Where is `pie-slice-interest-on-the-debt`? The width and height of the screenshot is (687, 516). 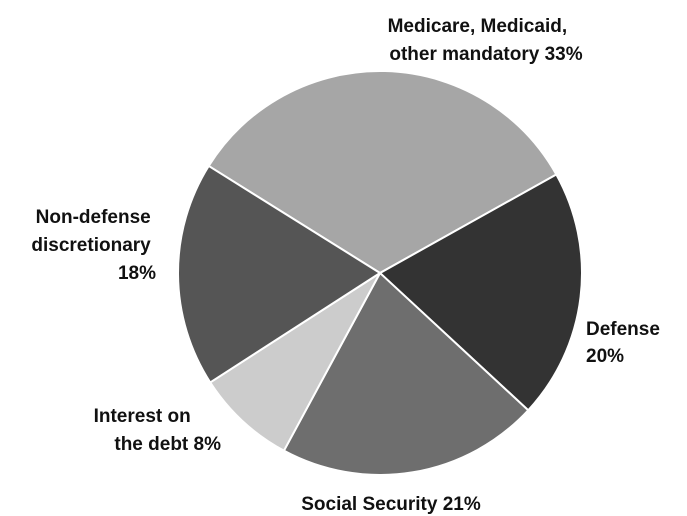
pie-slice-interest-on-the-debt is located at coordinates (294, 362).